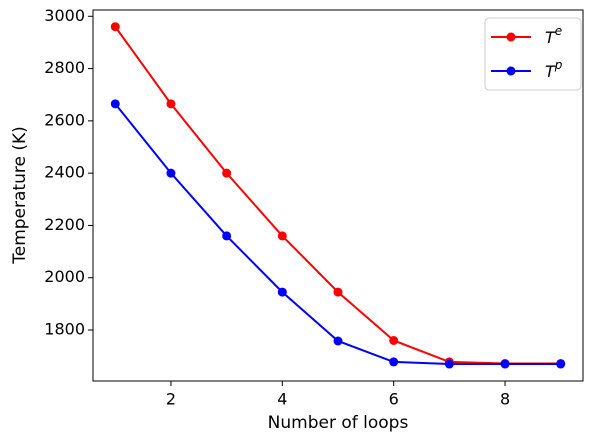 The height and width of the screenshot is (444, 598). What do you see at coordinates (64, 172) in the screenshot?
I see `y-tick-label: 2400` at bounding box center [64, 172].